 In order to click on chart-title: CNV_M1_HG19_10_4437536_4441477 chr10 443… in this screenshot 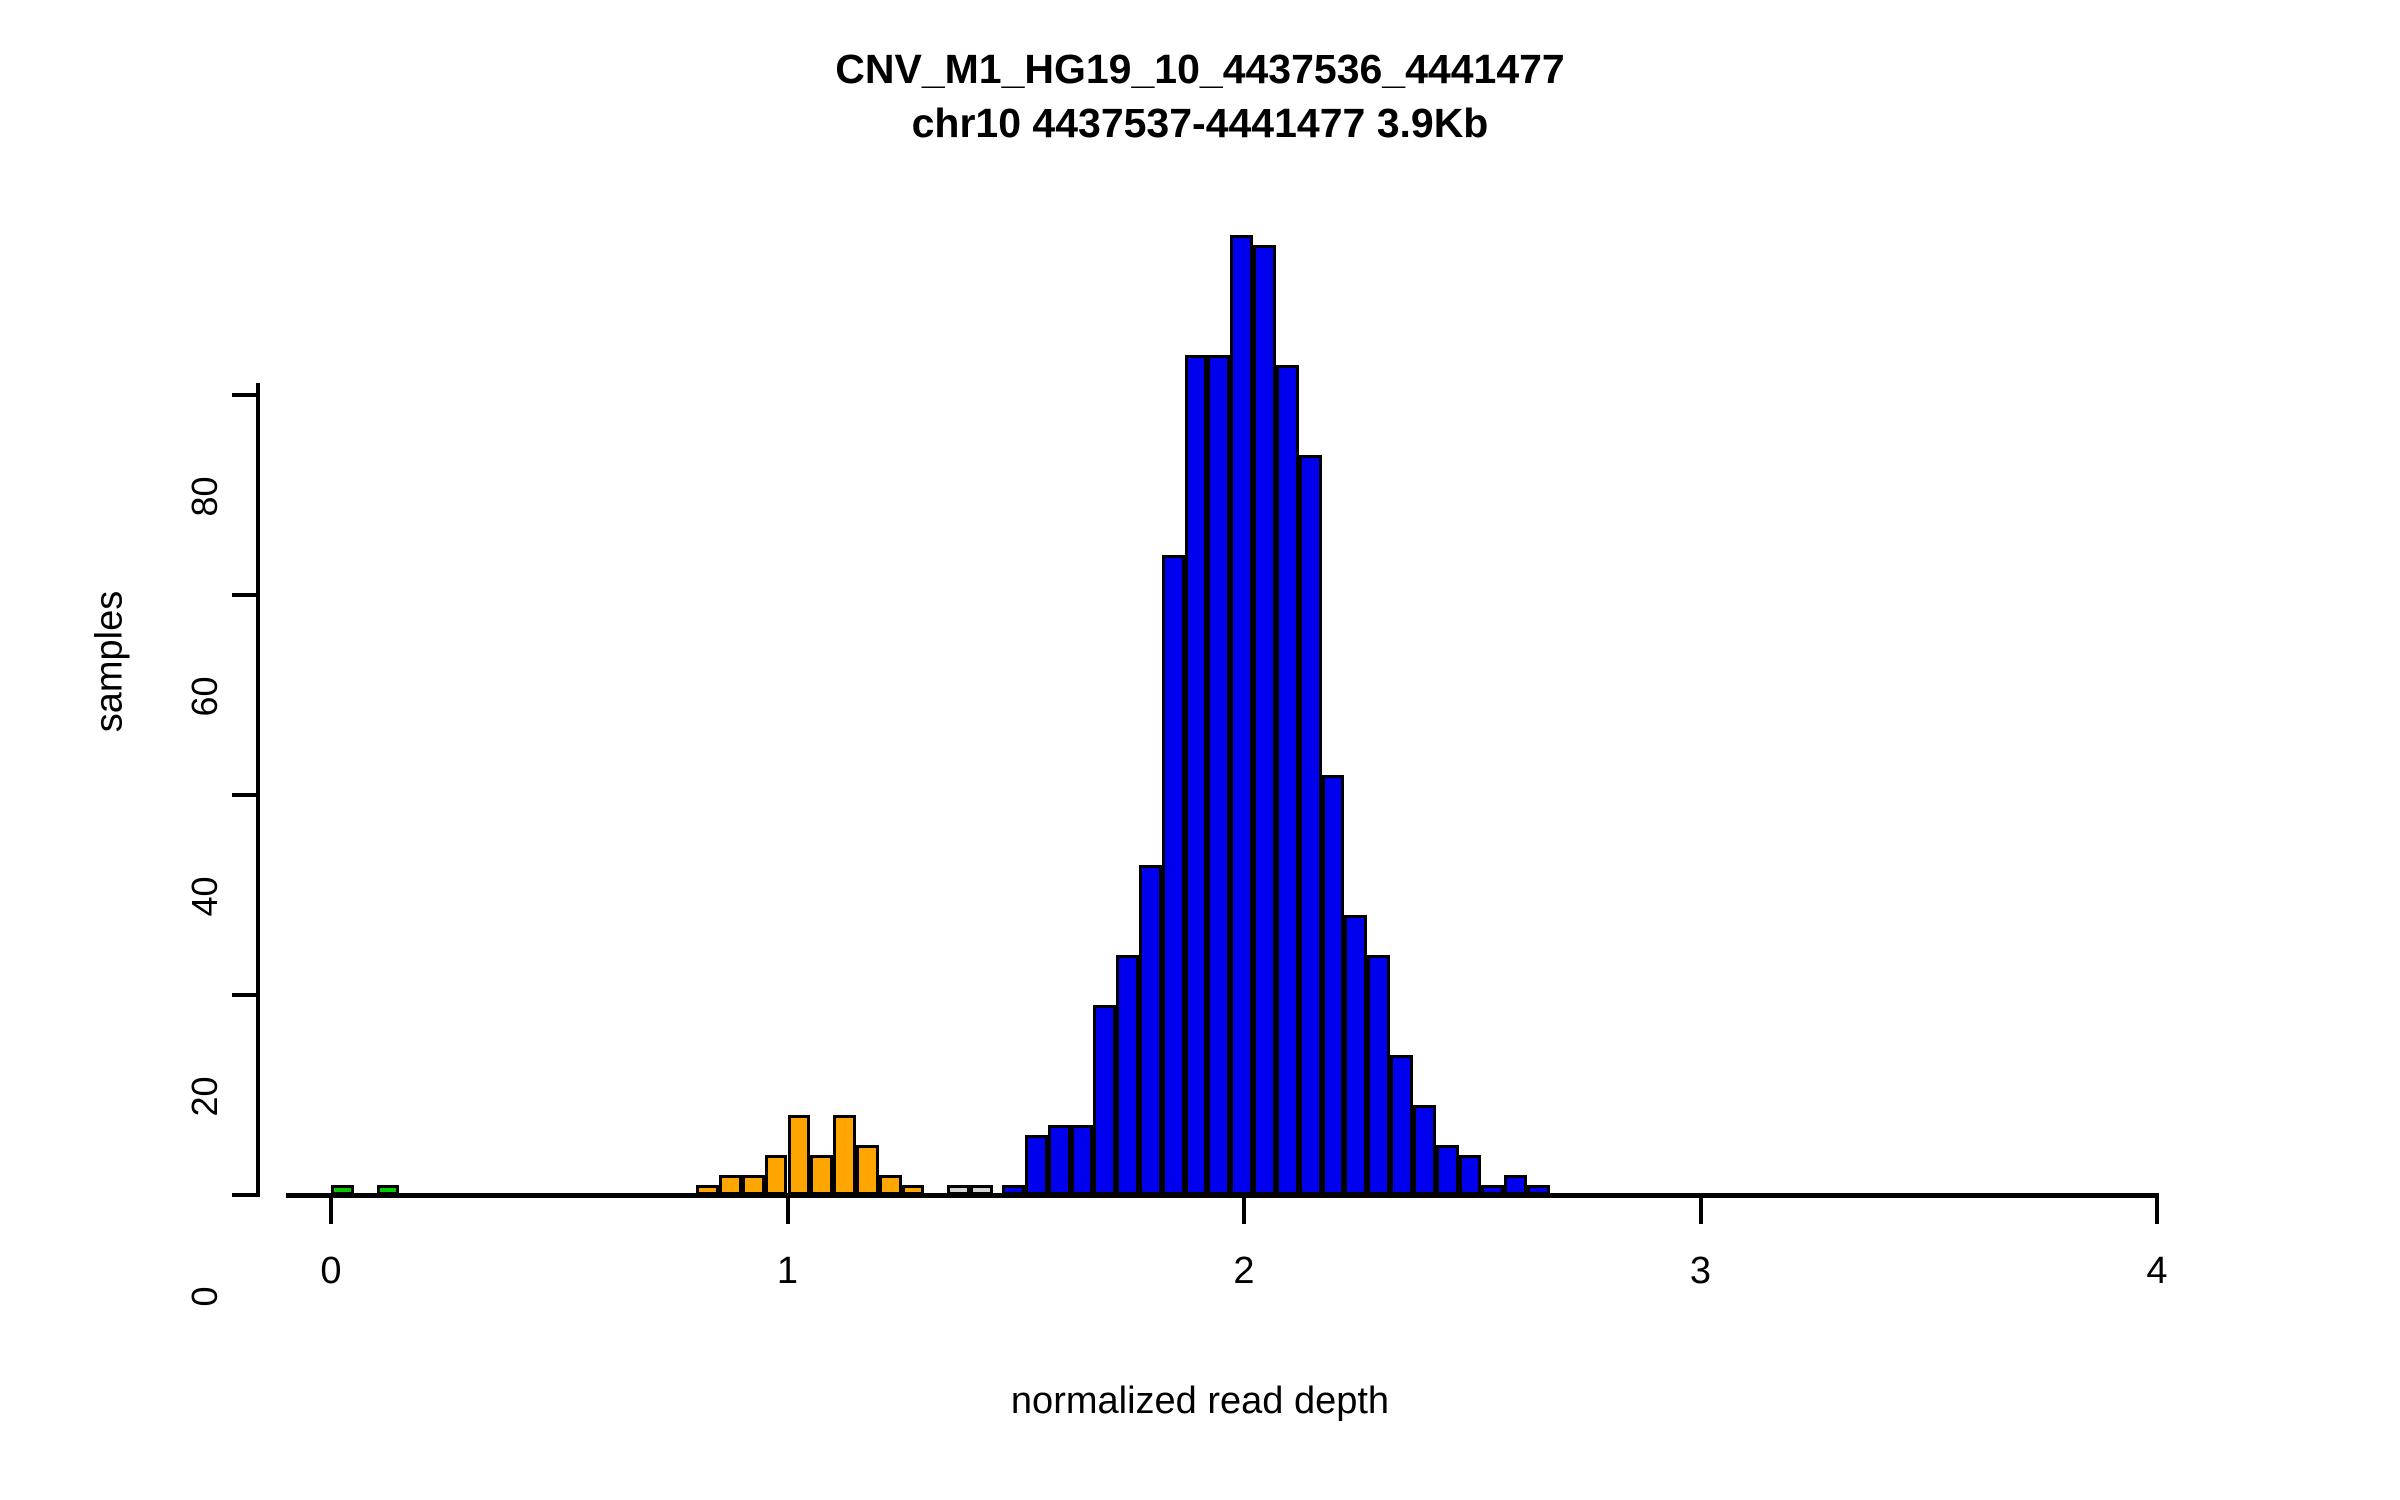, I will do `click(1200, 96)`.